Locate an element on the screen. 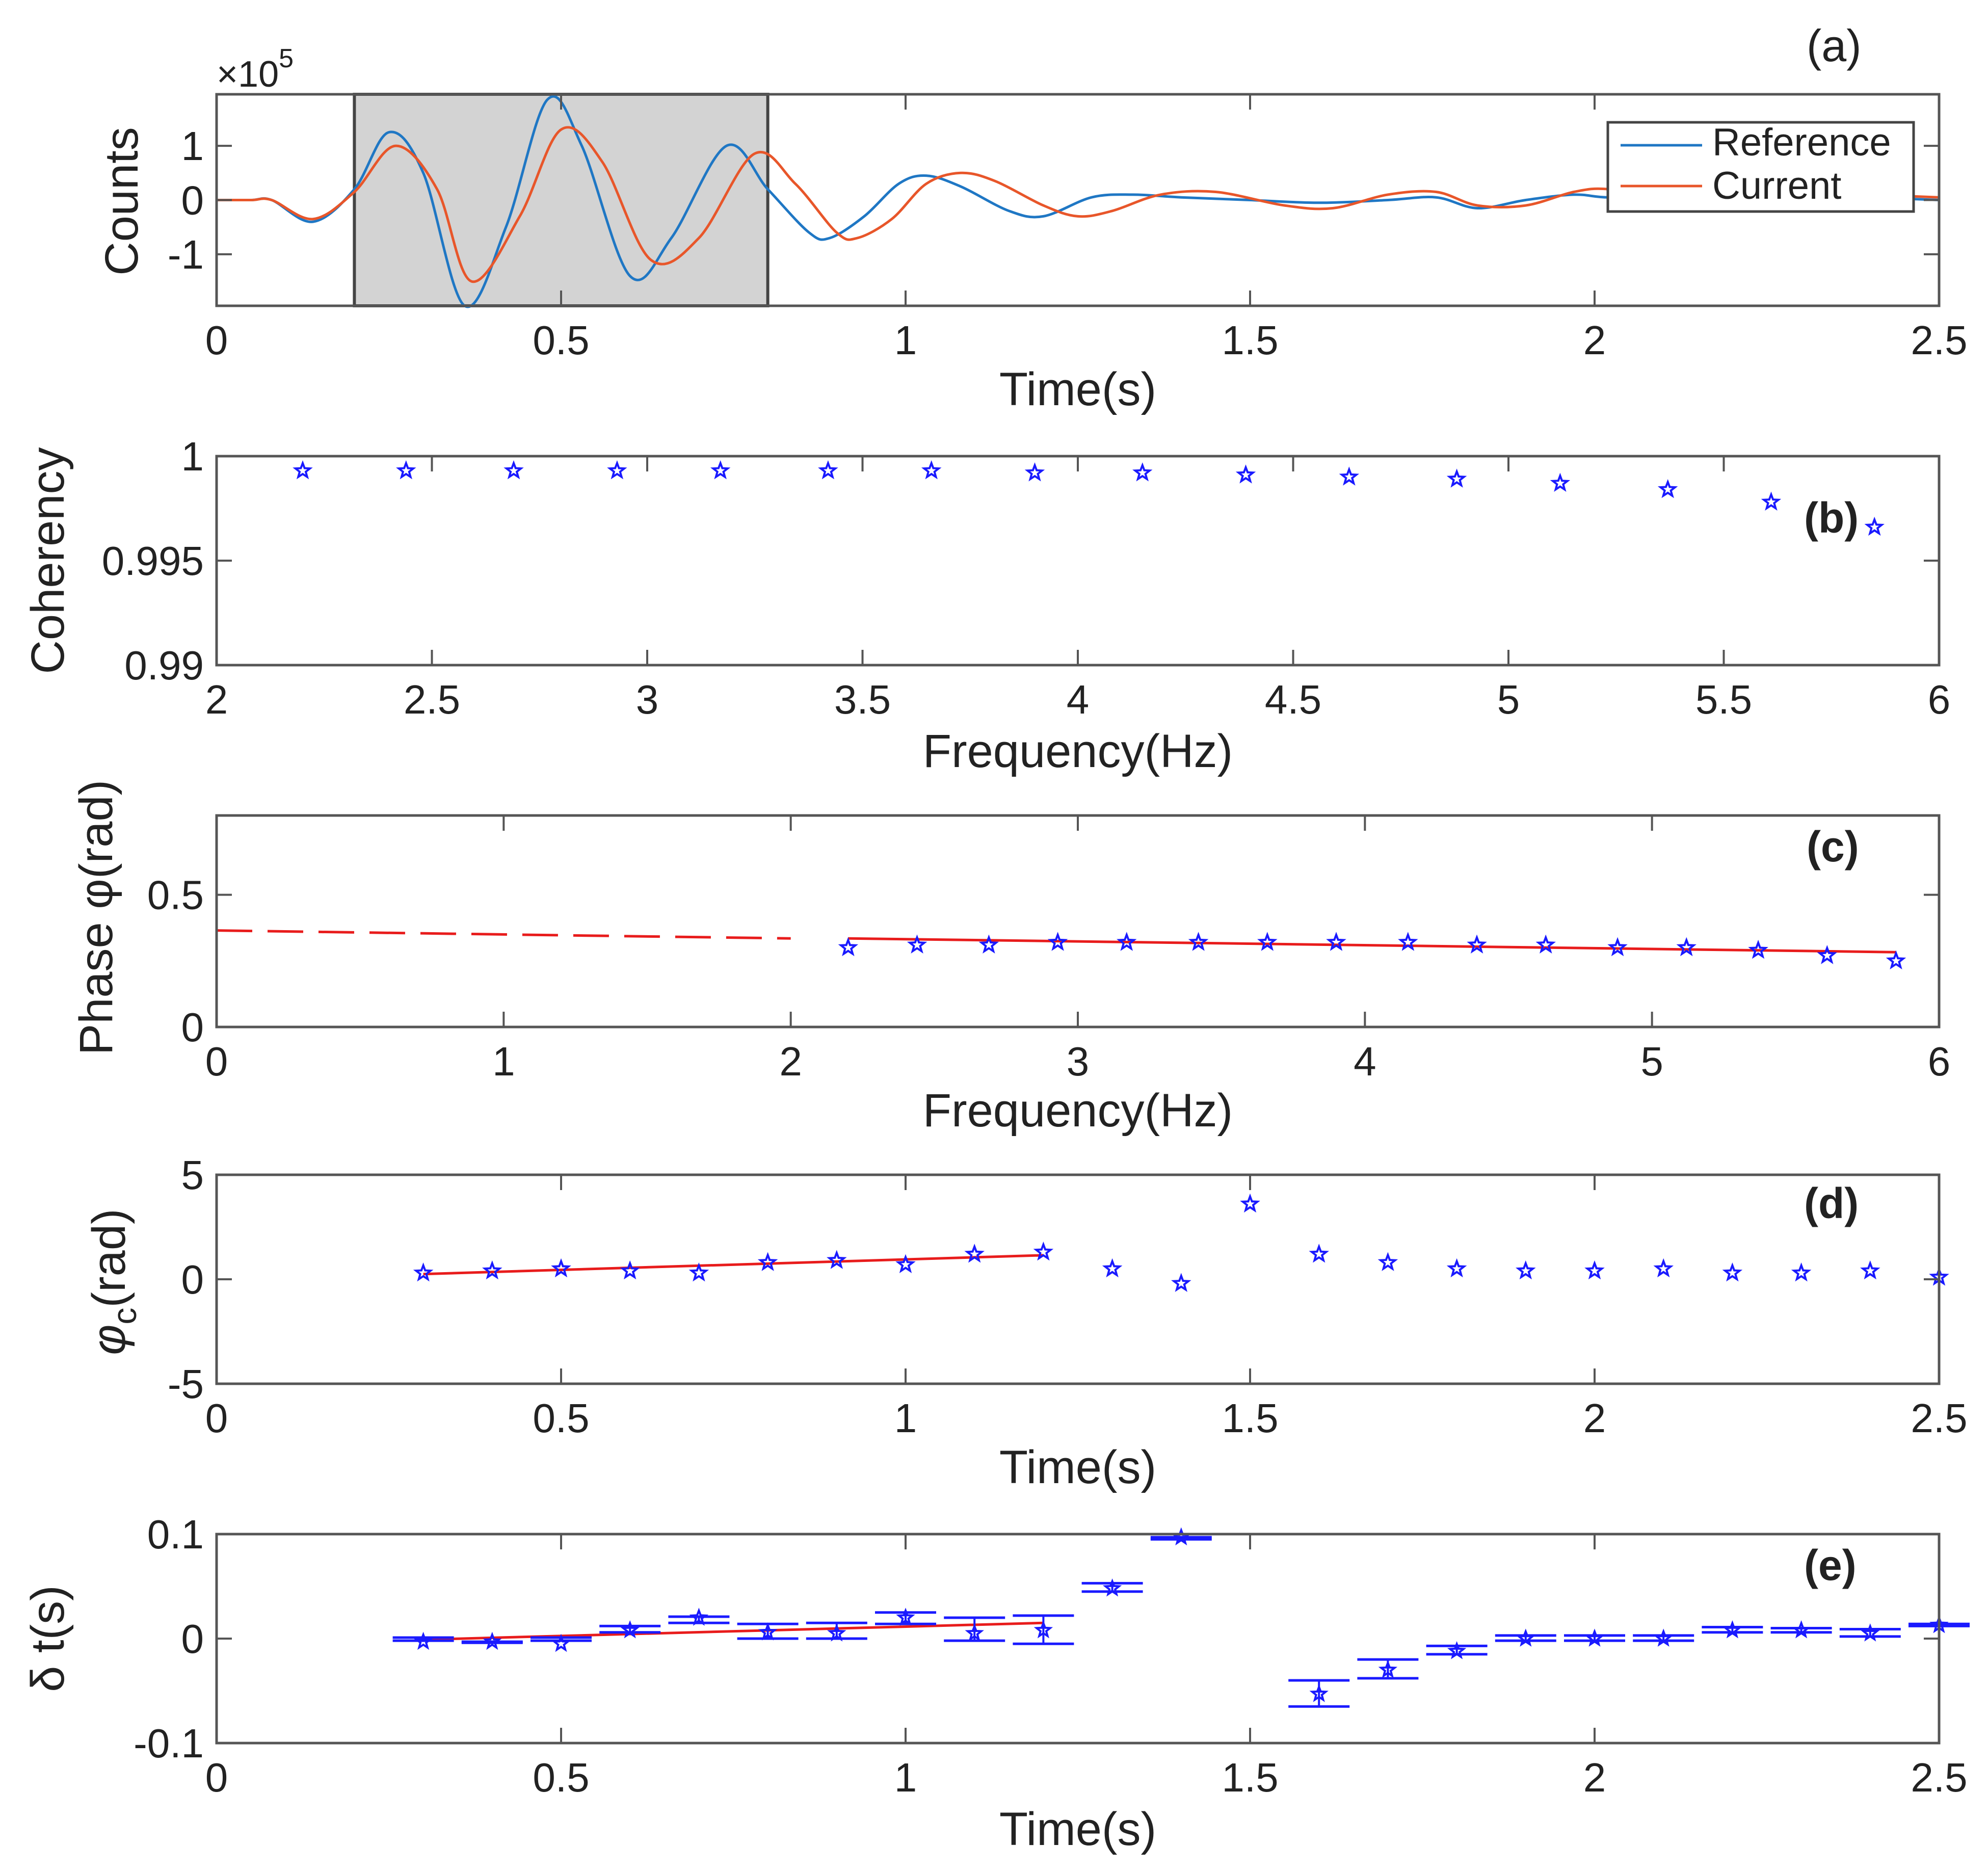  y-multiplier-base: ×10 is located at coordinates (248, 74).